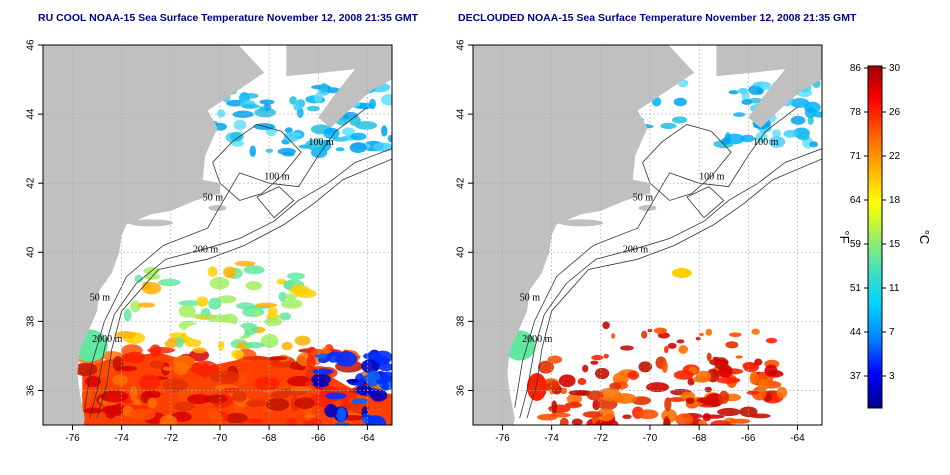 The width and height of the screenshot is (950, 475). What do you see at coordinates (215, 331) in the screenshot?
I see `cloud-gap` at bounding box center [215, 331].